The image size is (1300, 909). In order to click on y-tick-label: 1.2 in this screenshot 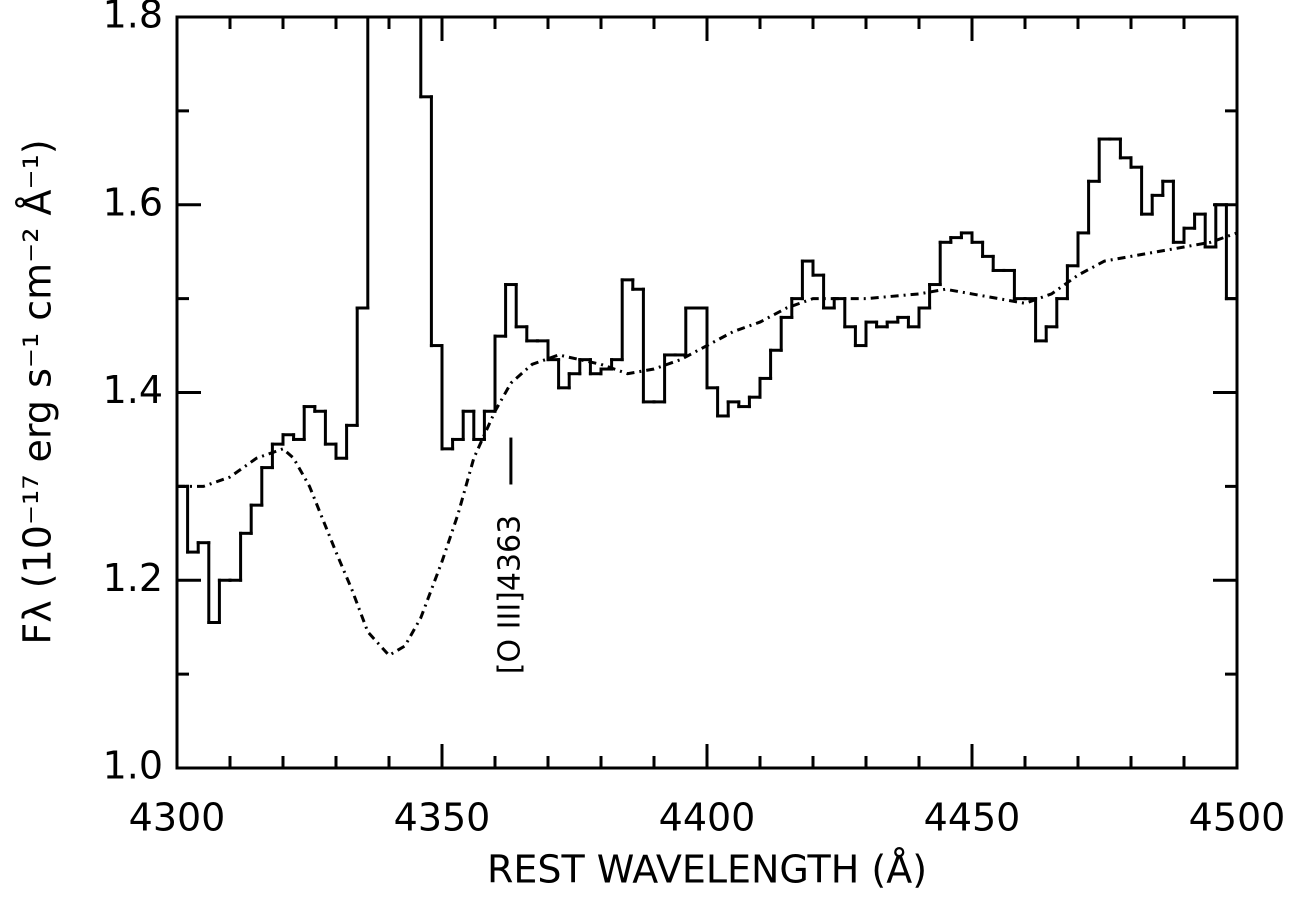, I will do `click(133, 578)`.